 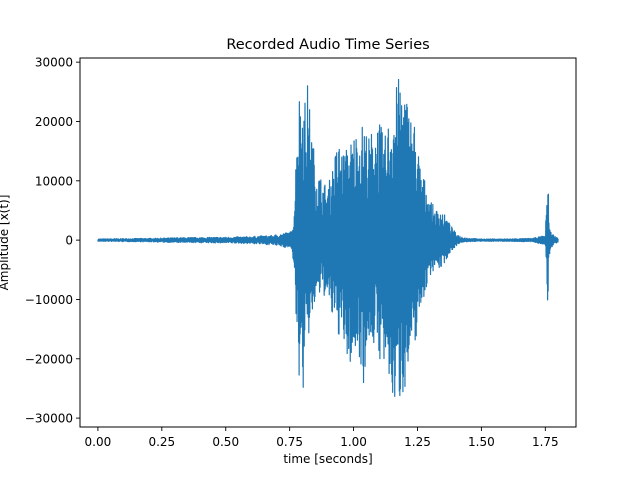 I want to click on x-tick-label: 0.50, so click(x=225, y=442).